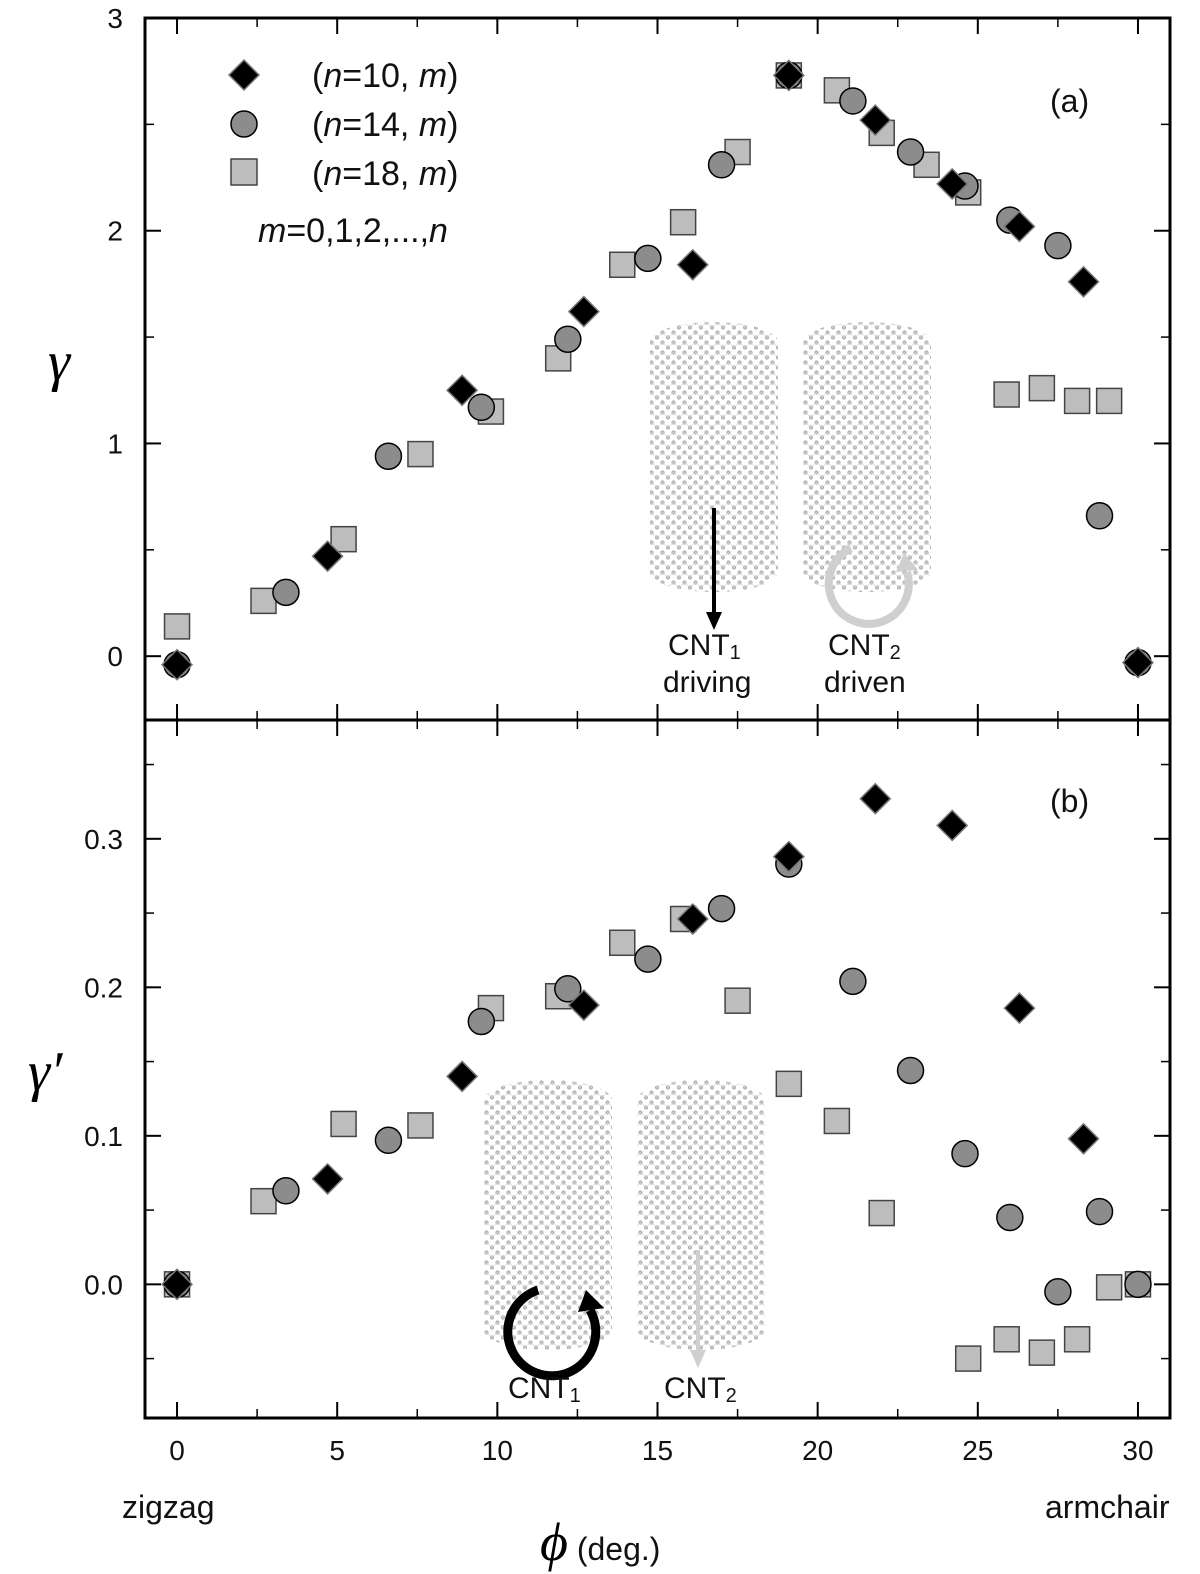 This screenshot has width=1200, height=1574. I want to click on x-tick-label: 0, so click(177, 1450).